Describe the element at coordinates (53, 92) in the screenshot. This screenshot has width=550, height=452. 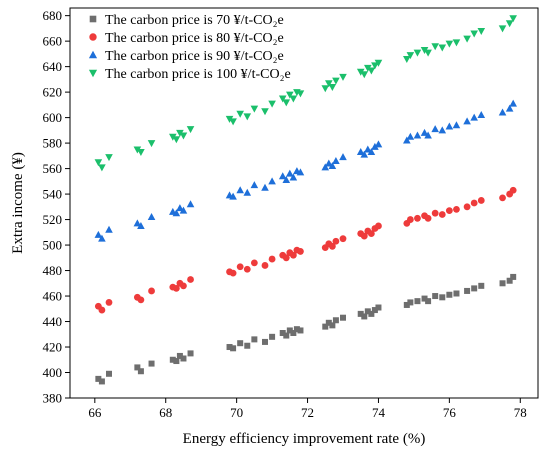
I see `y-tick-label: 620` at that location.